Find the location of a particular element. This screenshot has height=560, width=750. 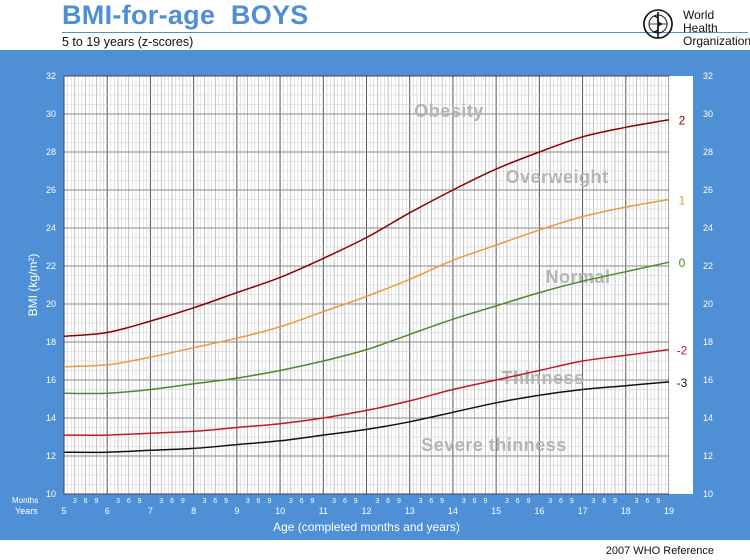

year-tick-label: 18 is located at coordinates (626, 511).